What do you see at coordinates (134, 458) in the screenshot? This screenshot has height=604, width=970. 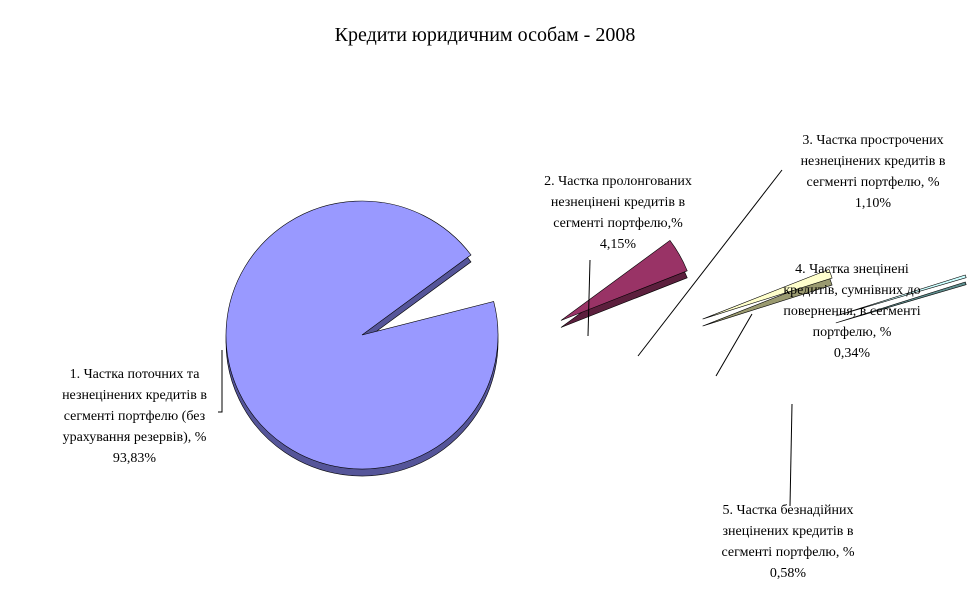 I see `slice-label-1-line-5: 93,83%` at bounding box center [134, 458].